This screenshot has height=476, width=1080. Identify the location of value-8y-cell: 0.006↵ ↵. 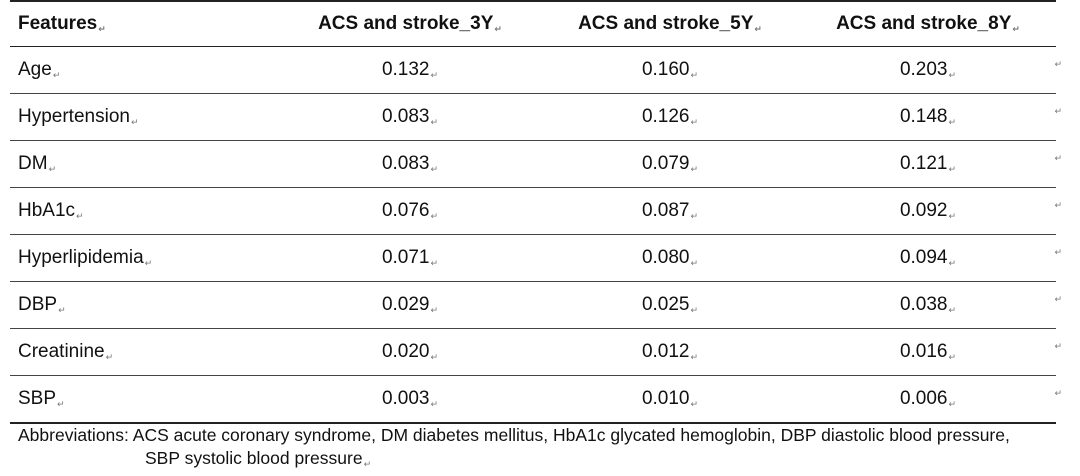
(931, 399).